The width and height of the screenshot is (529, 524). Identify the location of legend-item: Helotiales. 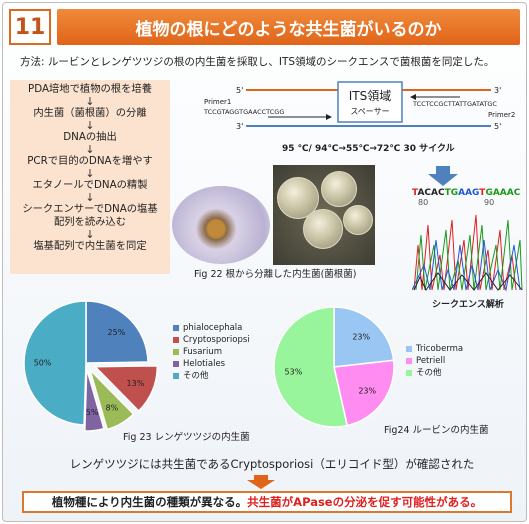
(211, 364).